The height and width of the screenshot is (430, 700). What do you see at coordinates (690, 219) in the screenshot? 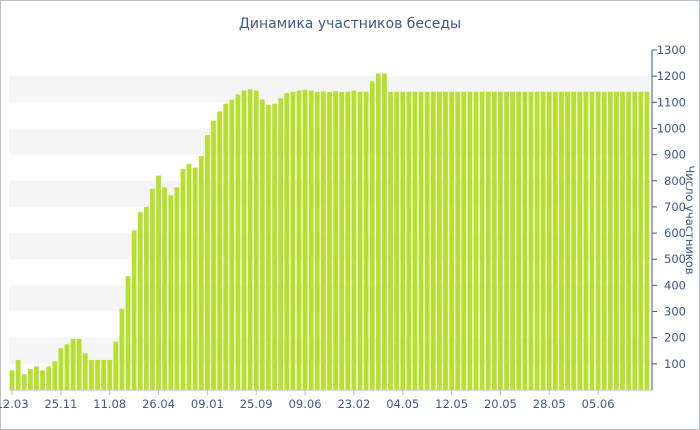
I see `y-axis-label: Число участников` at bounding box center [690, 219].